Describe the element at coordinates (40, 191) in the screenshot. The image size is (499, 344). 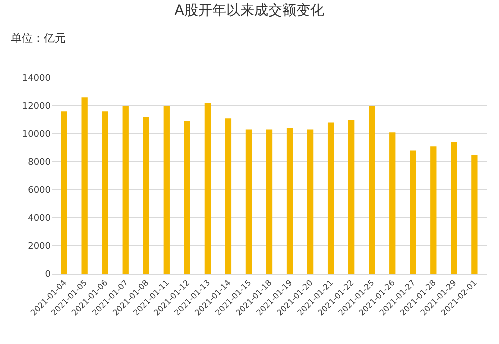
I see `y-tick-label: 6000` at that location.